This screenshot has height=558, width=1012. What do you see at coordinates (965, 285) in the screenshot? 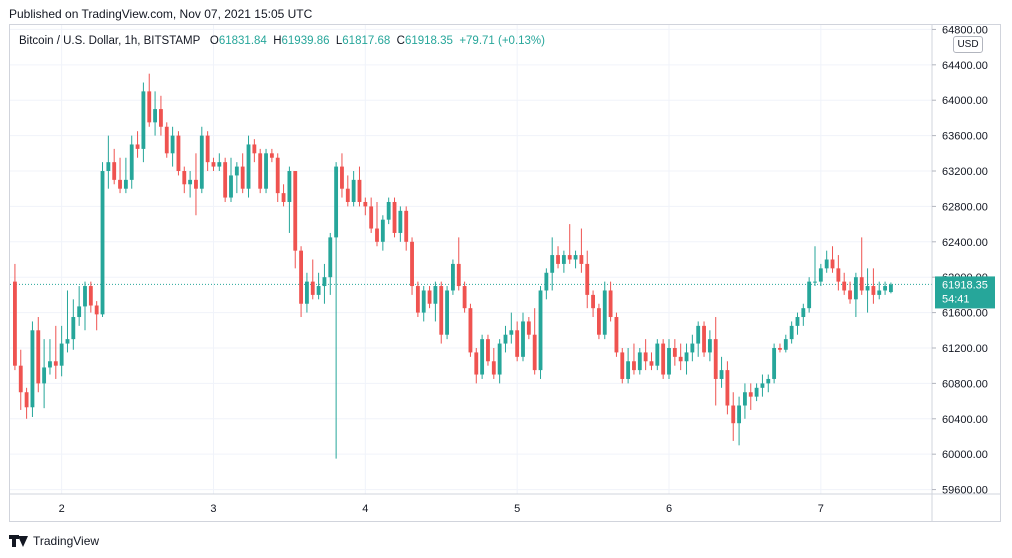
I see `last-price-value: 61918.35` at bounding box center [965, 285].